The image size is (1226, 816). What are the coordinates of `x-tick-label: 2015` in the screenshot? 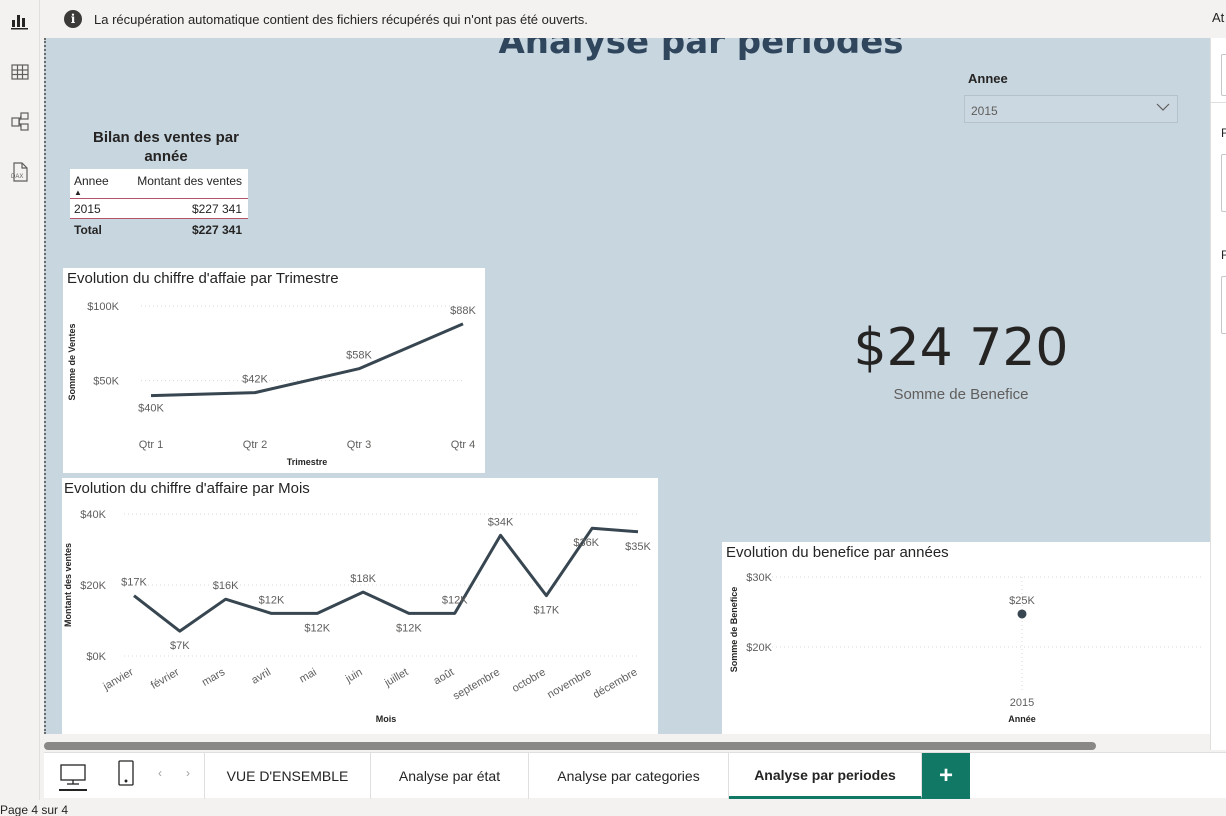 It's located at (1022, 703).